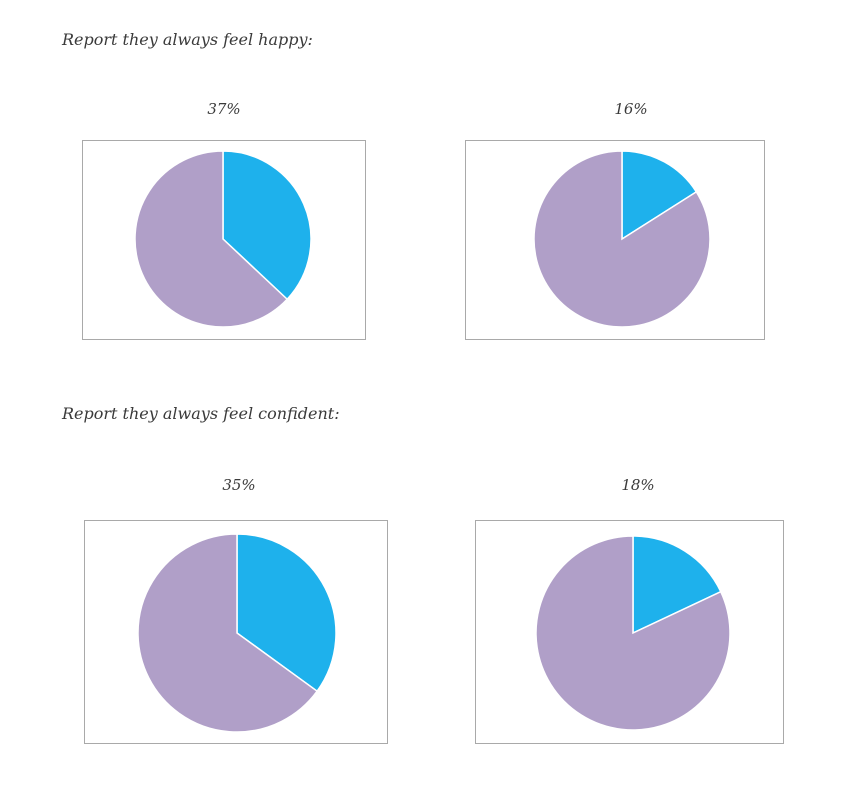 This screenshot has width=850, height=796. Describe the element at coordinates (201, 413) in the screenshot. I see `section-heading-confident: Report they always feel confident:` at that location.